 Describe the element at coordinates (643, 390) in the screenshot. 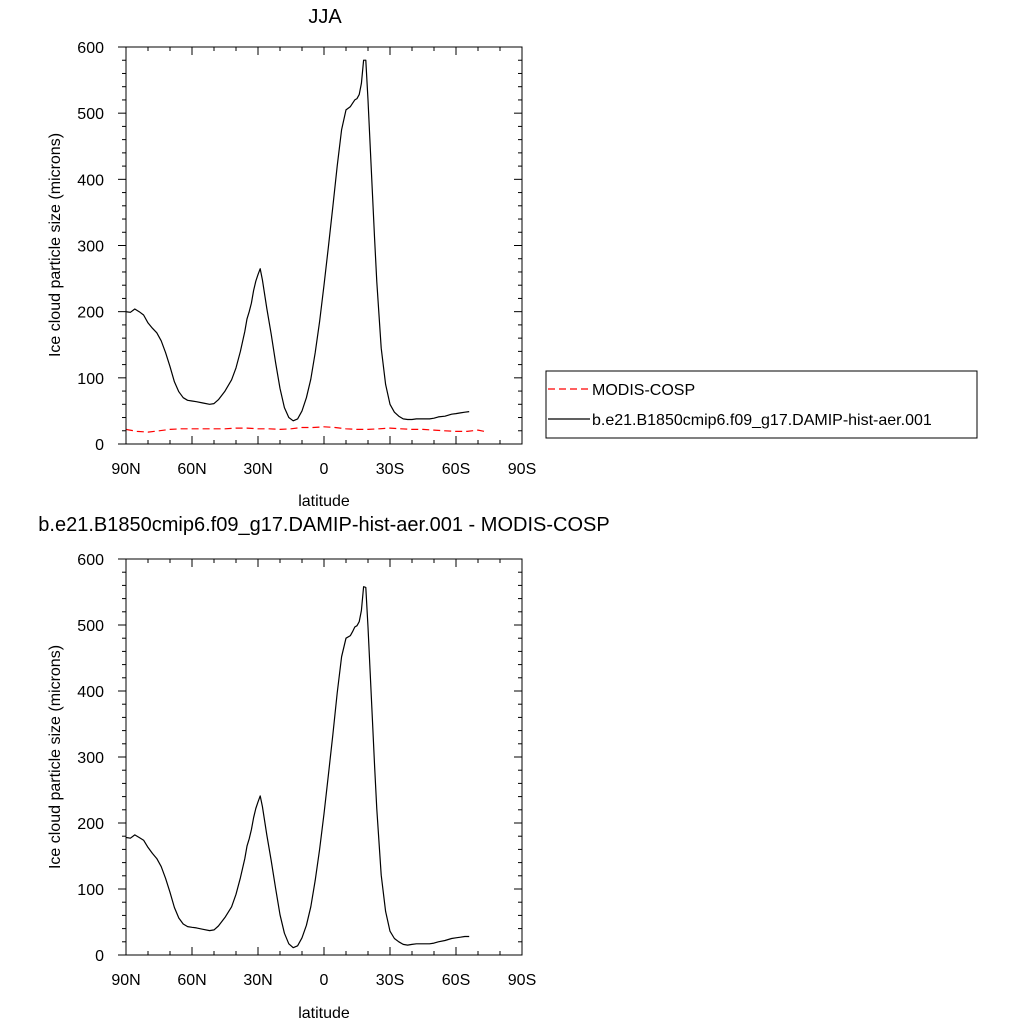

I see `legend-label-modis: MODIS-COSP` at that location.